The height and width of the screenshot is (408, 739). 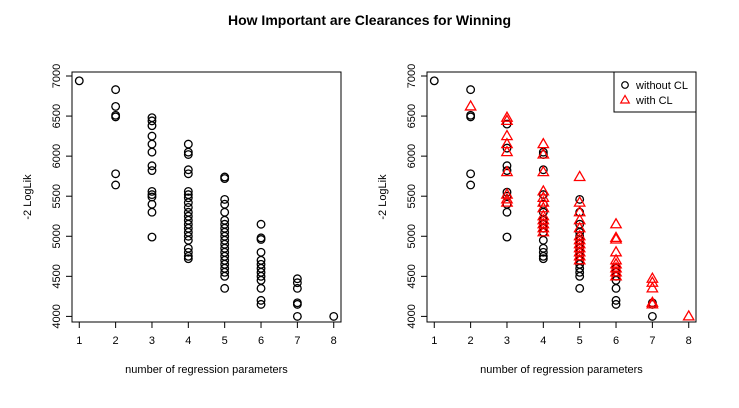 I want to click on legend: without CL with CL, so click(x=655, y=92).